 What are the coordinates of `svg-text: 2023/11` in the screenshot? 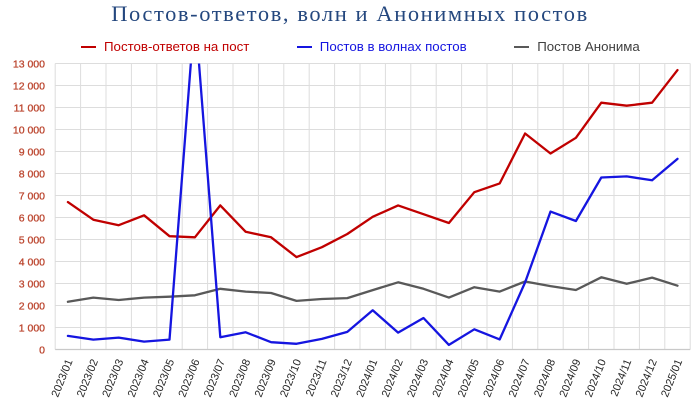 It's located at (317, 378).